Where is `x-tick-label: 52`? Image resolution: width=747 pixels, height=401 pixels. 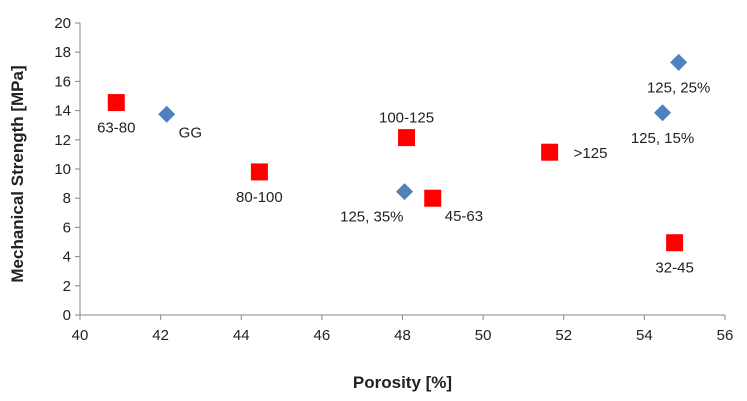 x-tick-label: 52 is located at coordinates (563, 335).